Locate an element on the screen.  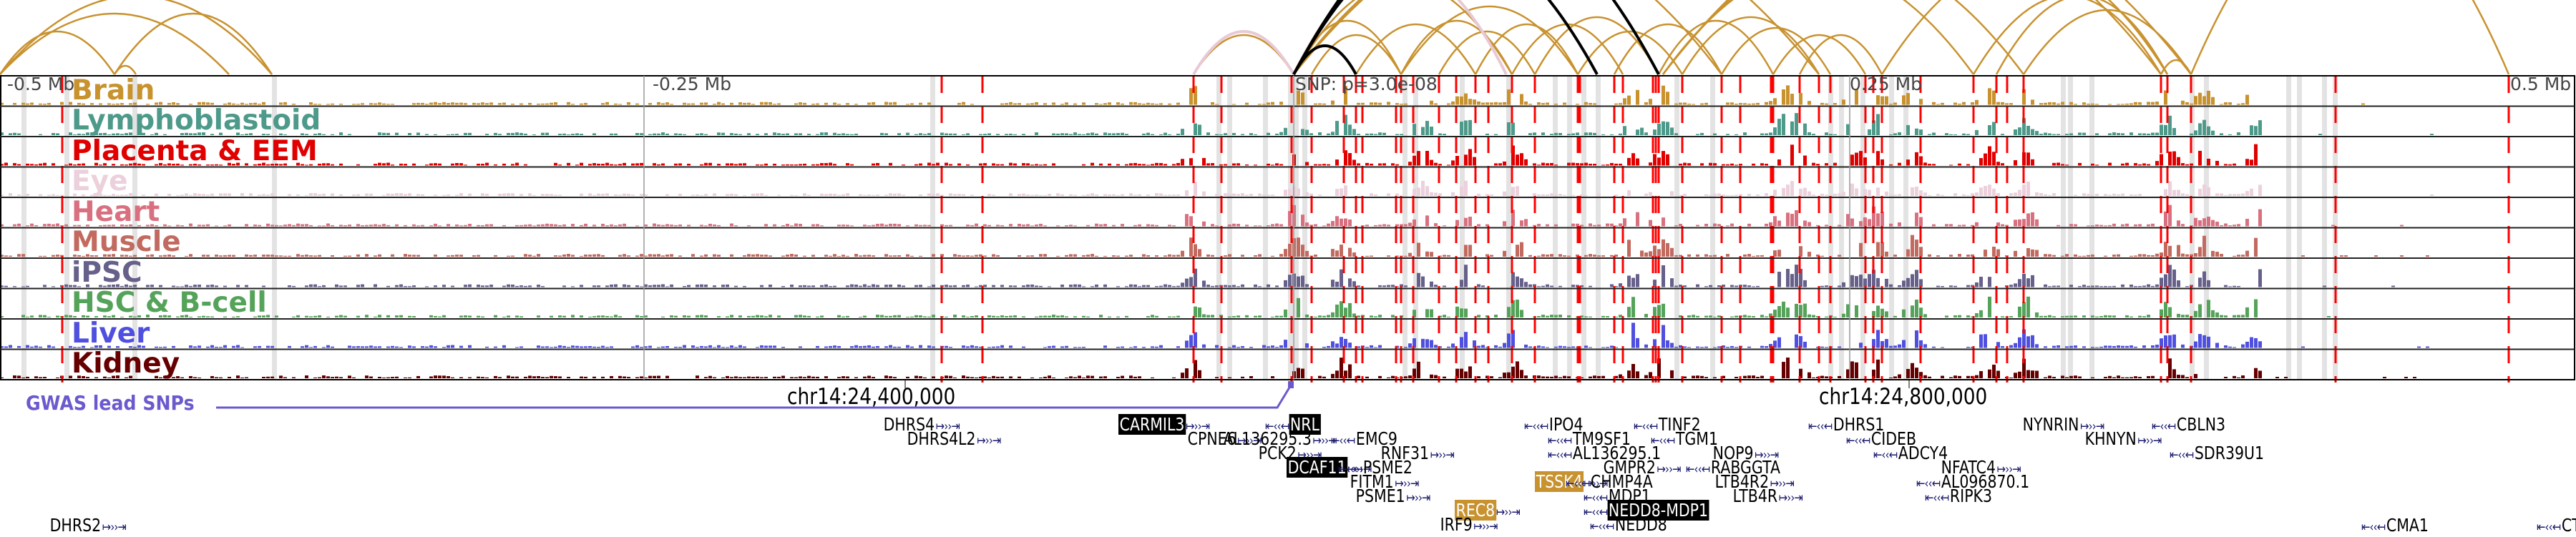
gene-ctsg: ⇤‹‹↤CTSG is located at coordinates (2556, 526).